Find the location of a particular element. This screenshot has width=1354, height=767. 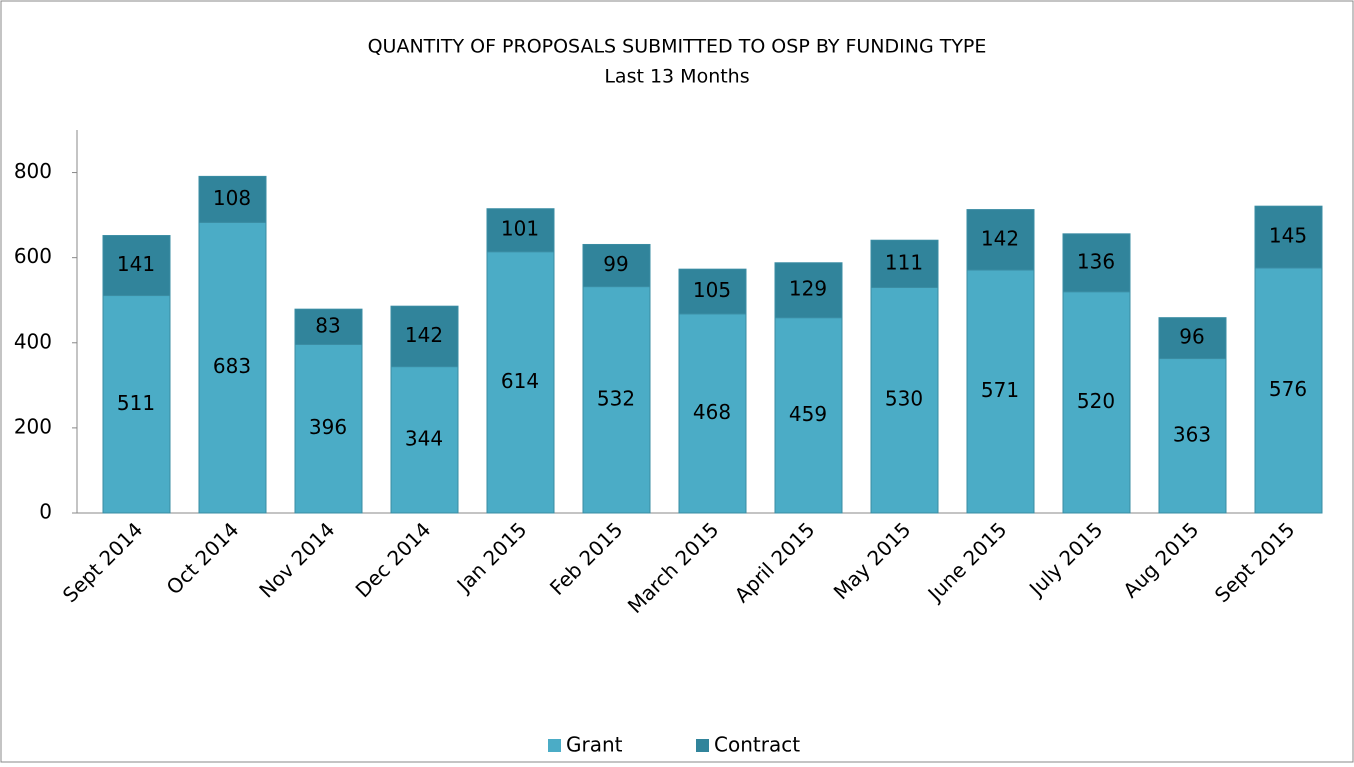

data-label: 614 is located at coordinates (520, 381).